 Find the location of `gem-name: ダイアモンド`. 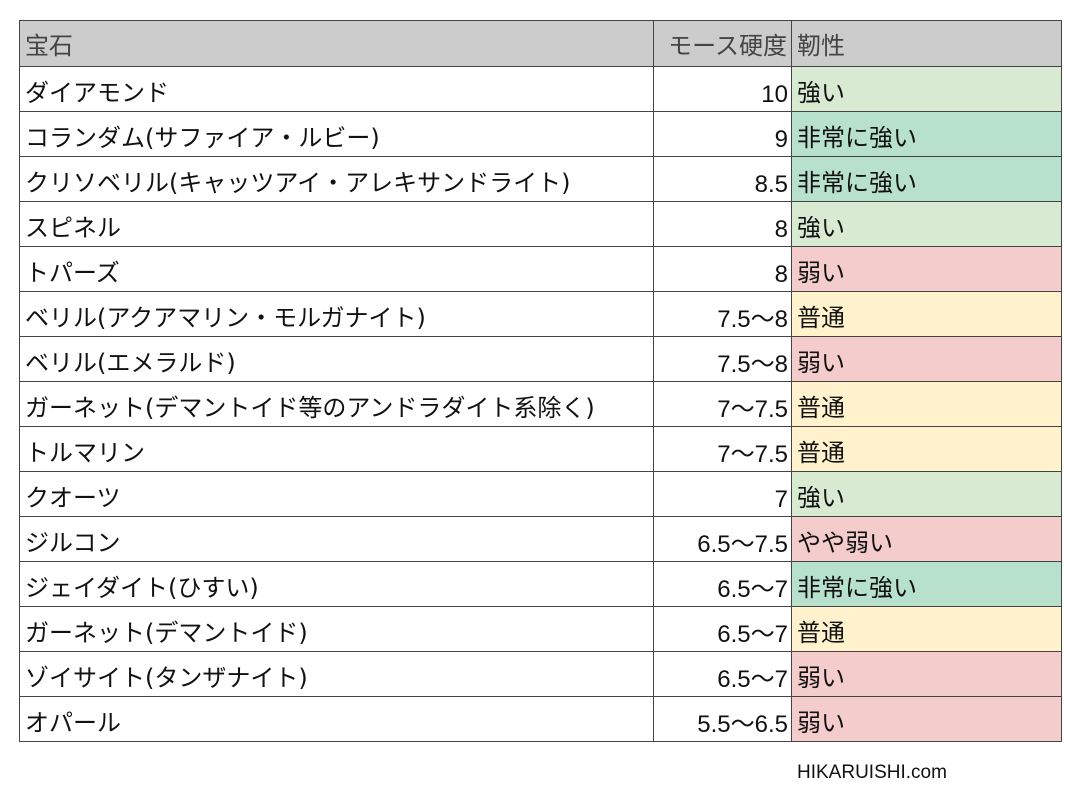

gem-name: ダイアモンド is located at coordinates (336, 89).